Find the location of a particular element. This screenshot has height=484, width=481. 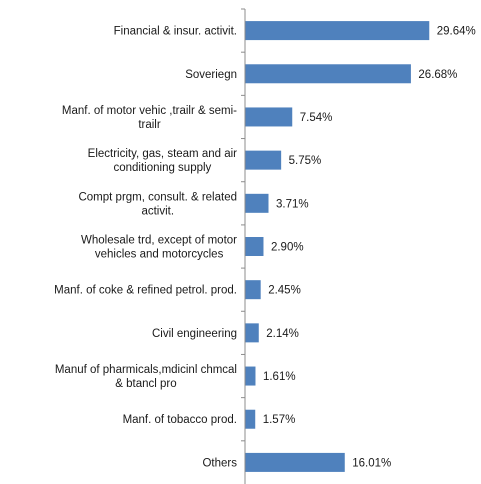

category-label: Civil engineering is located at coordinates (194, 334).